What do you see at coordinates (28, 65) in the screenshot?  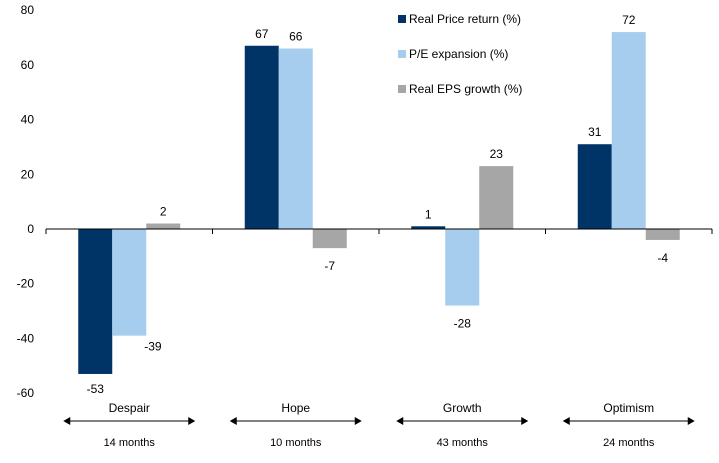 I see `y-tick-label: 60` at bounding box center [28, 65].